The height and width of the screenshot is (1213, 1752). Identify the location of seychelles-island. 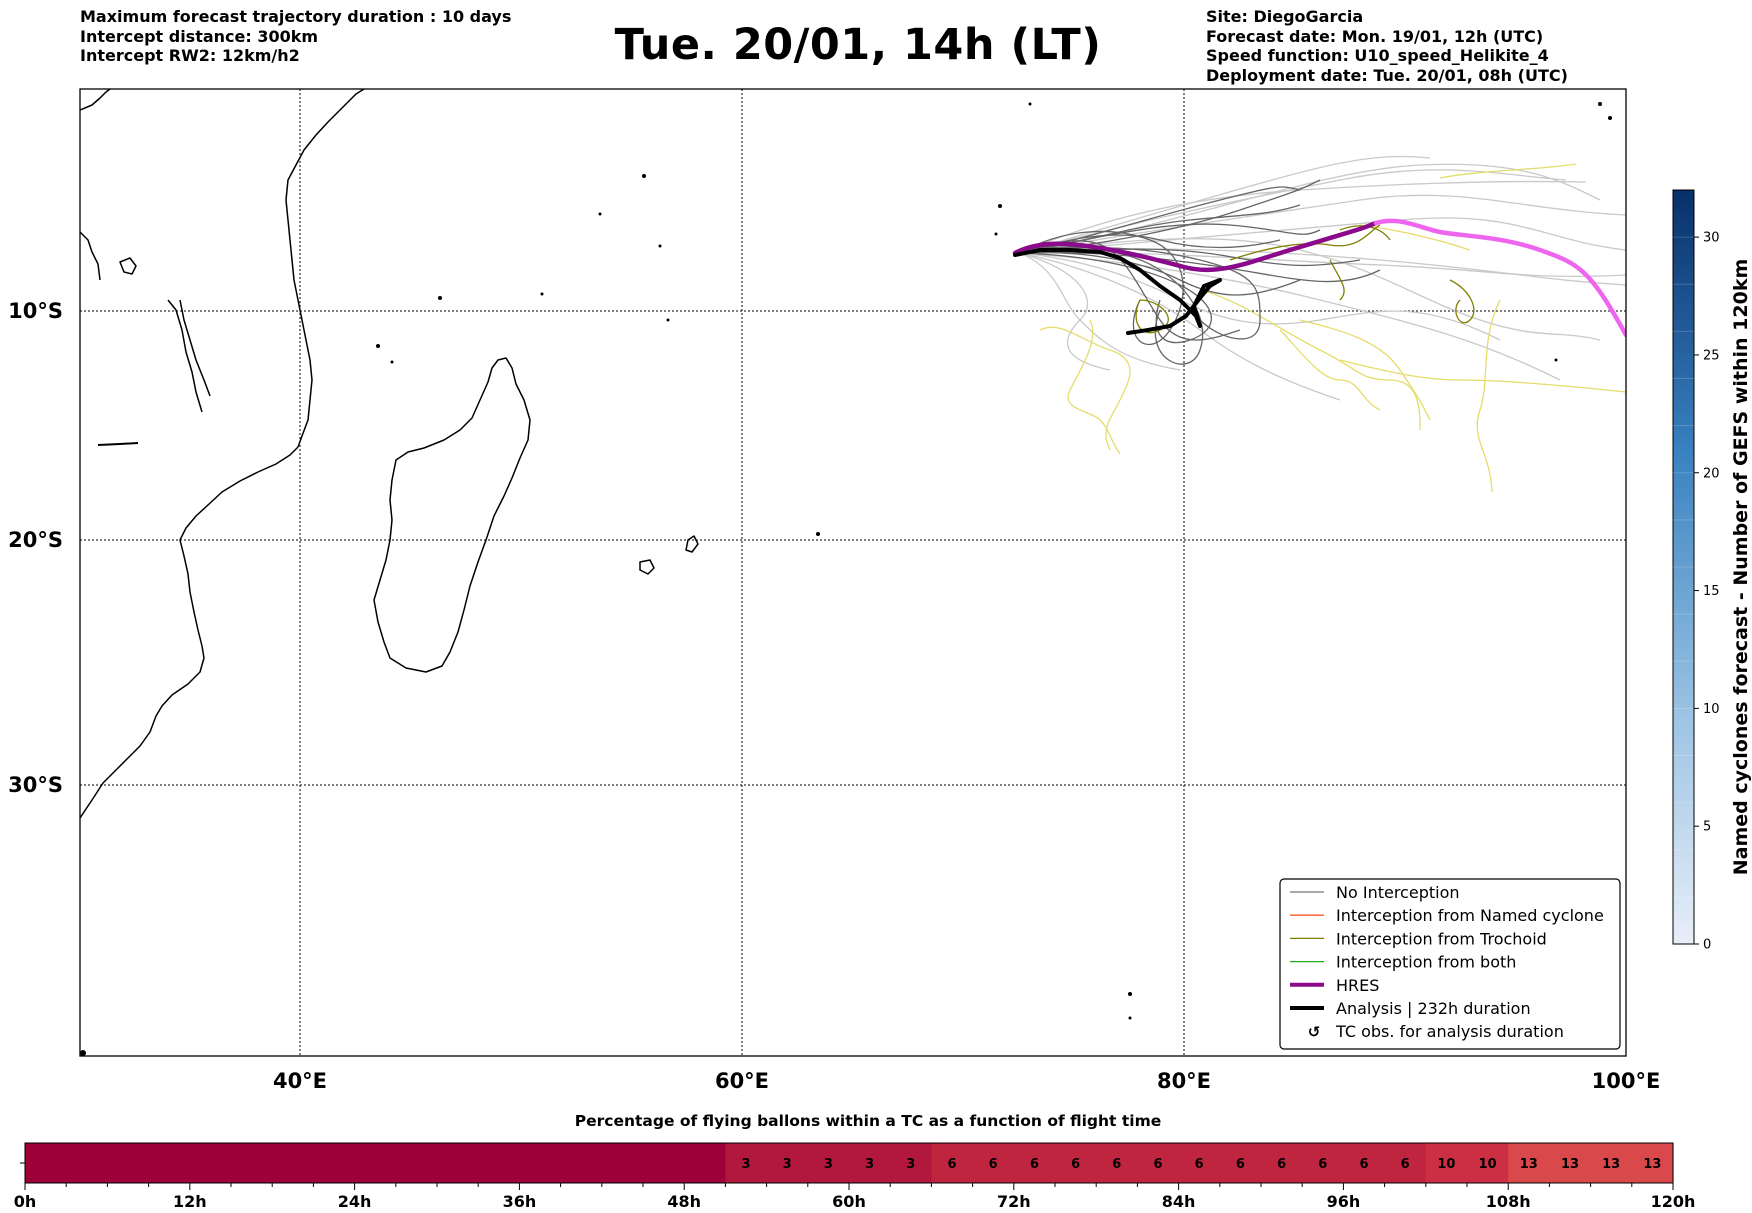
(128, 266).